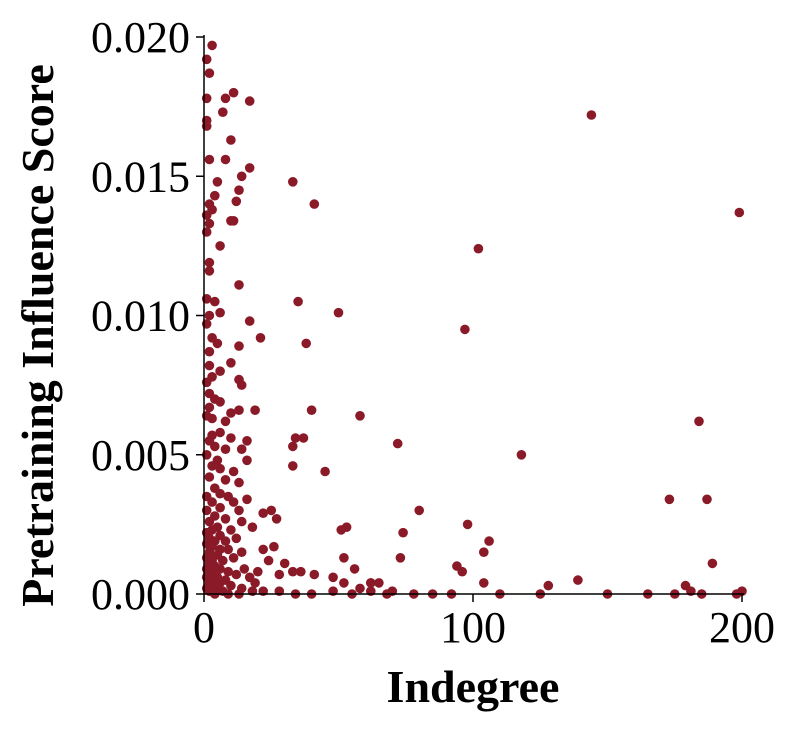 The width and height of the screenshot is (797, 729). What do you see at coordinates (140, 316) in the screenshot?
I see `y-tick-label: 0.010` at bounding box center [140, 316].